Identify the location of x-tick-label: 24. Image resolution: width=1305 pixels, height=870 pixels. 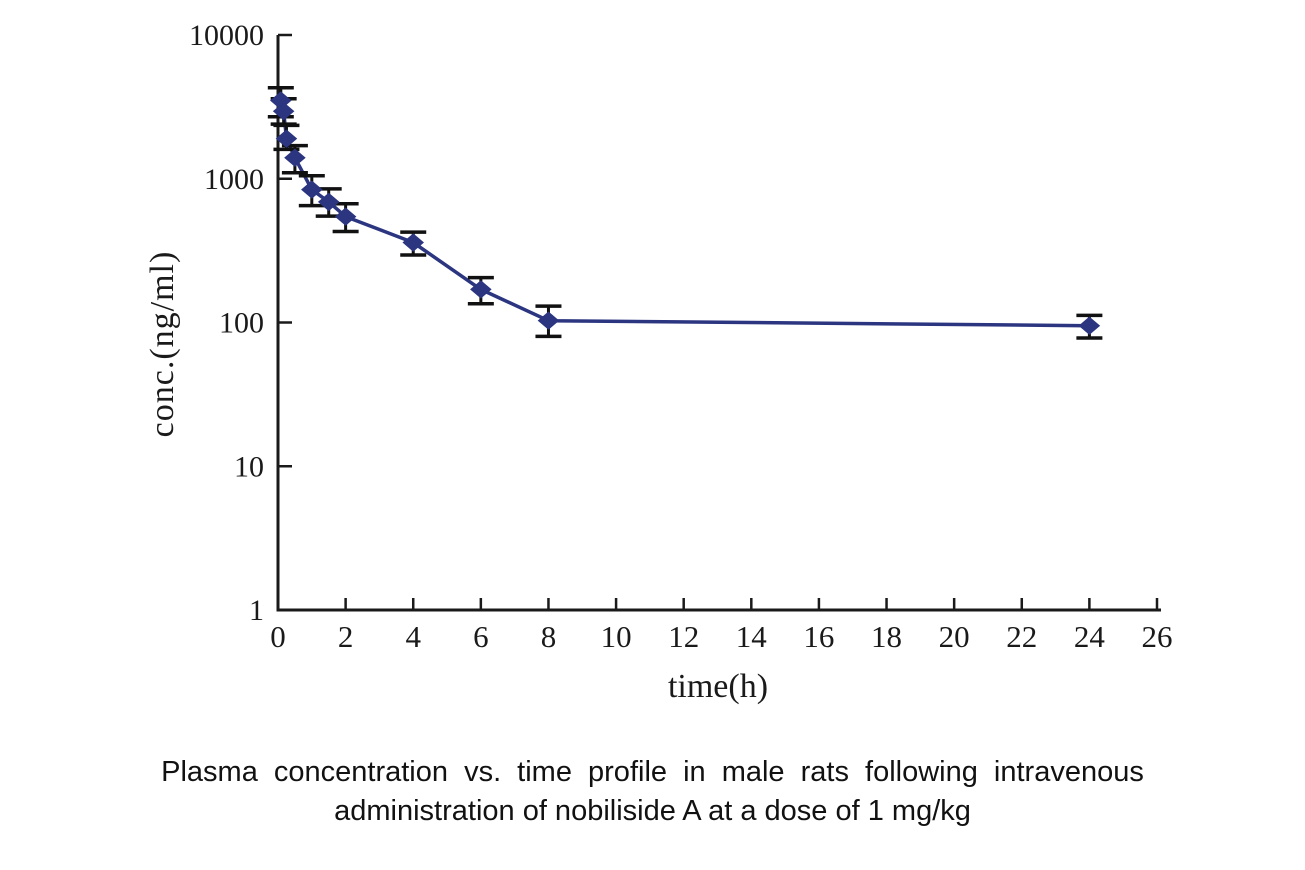
(1090, 636).